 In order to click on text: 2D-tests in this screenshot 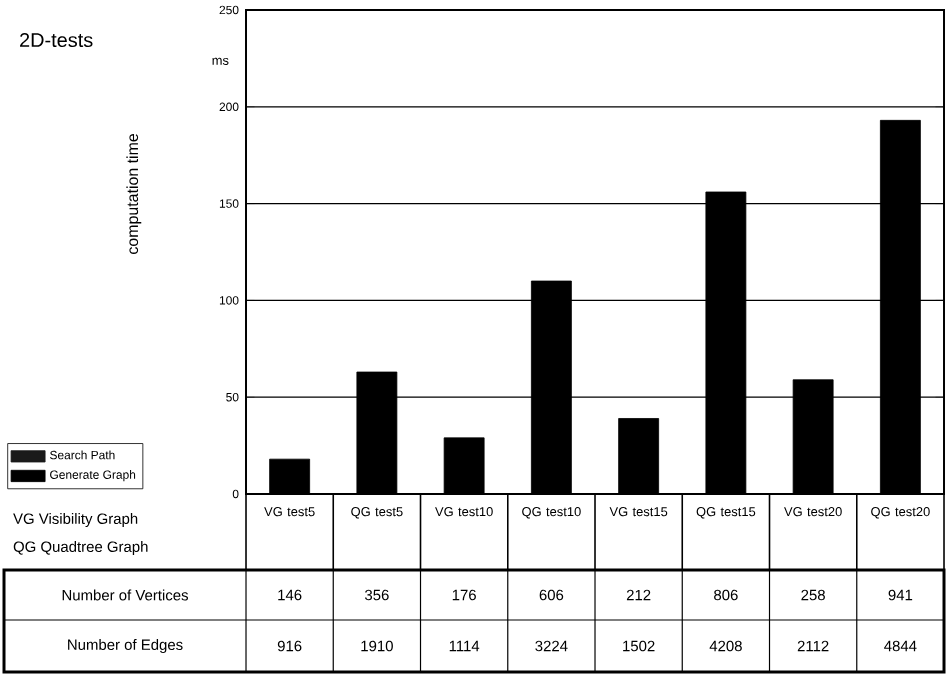, I will do `click(56, 40)`.